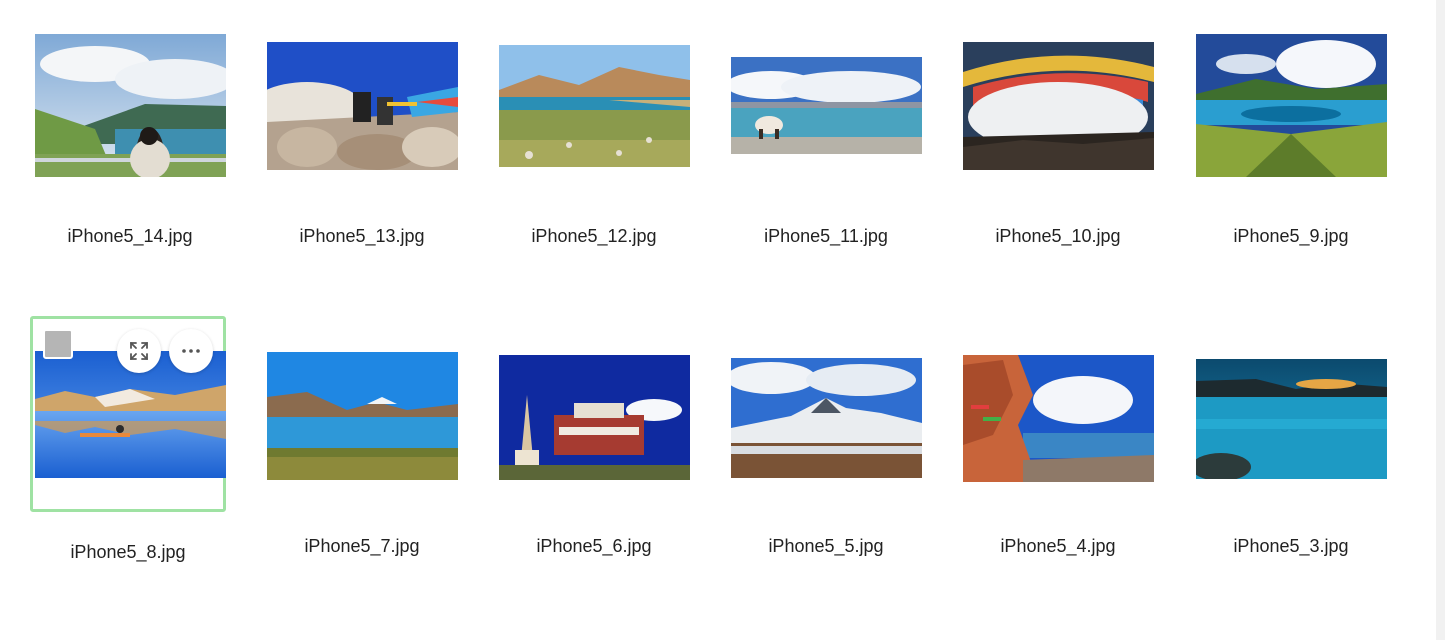 The image size is (1445, 640). I want to click on file-tile: iPhone5_11.jpg, so click(826, 135).